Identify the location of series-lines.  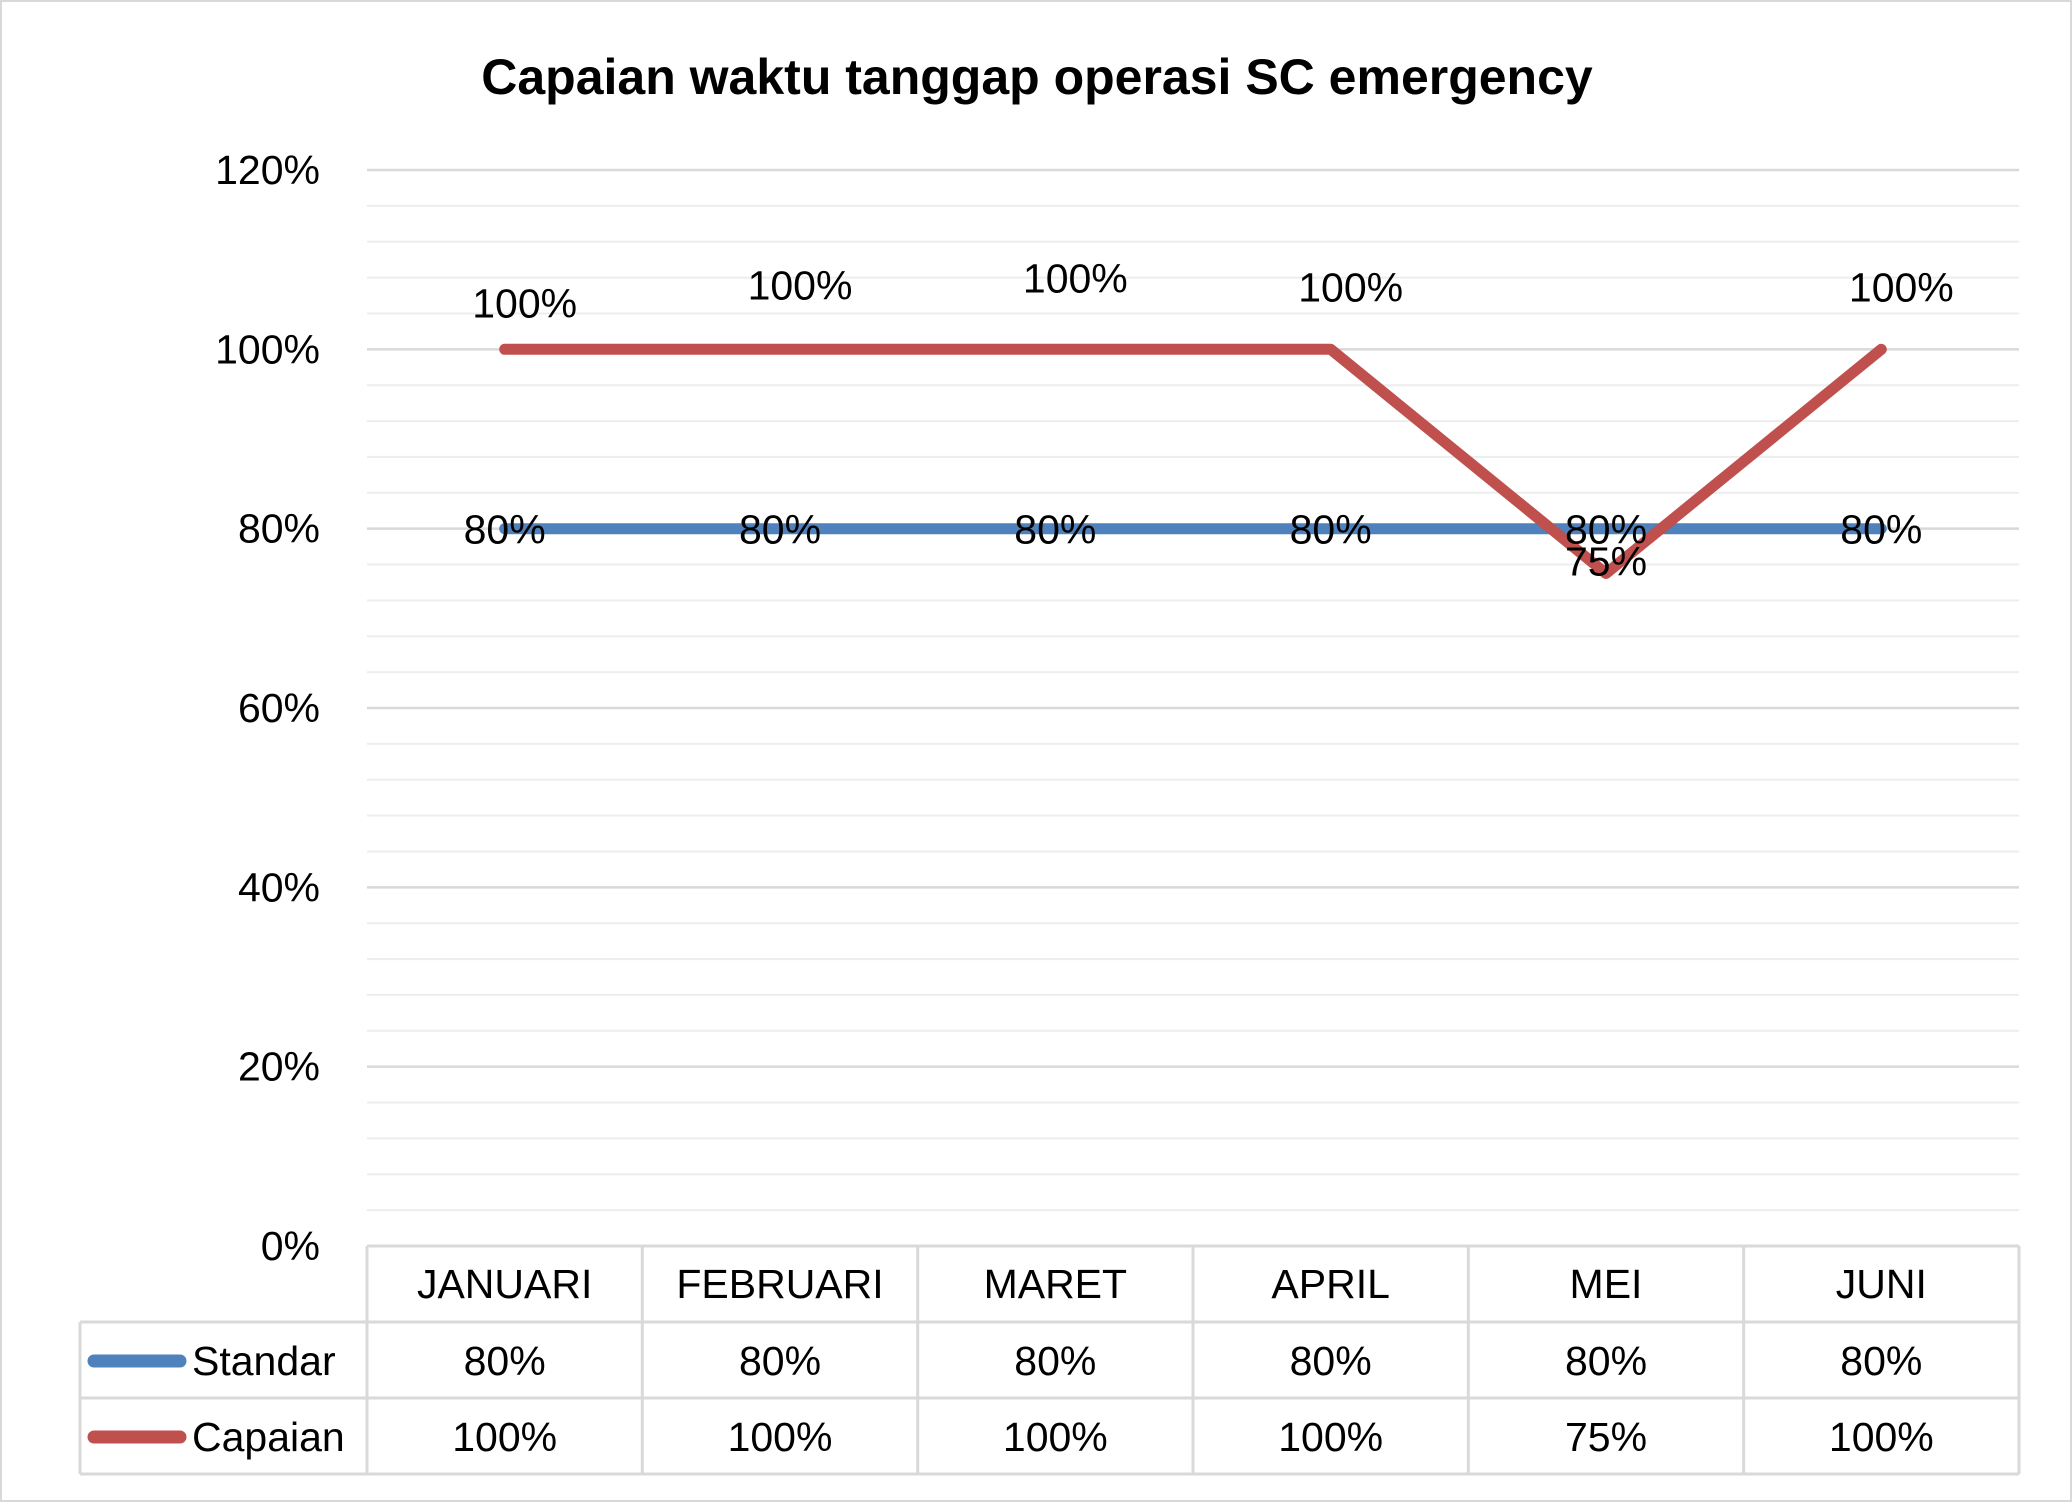
(1193, 461).